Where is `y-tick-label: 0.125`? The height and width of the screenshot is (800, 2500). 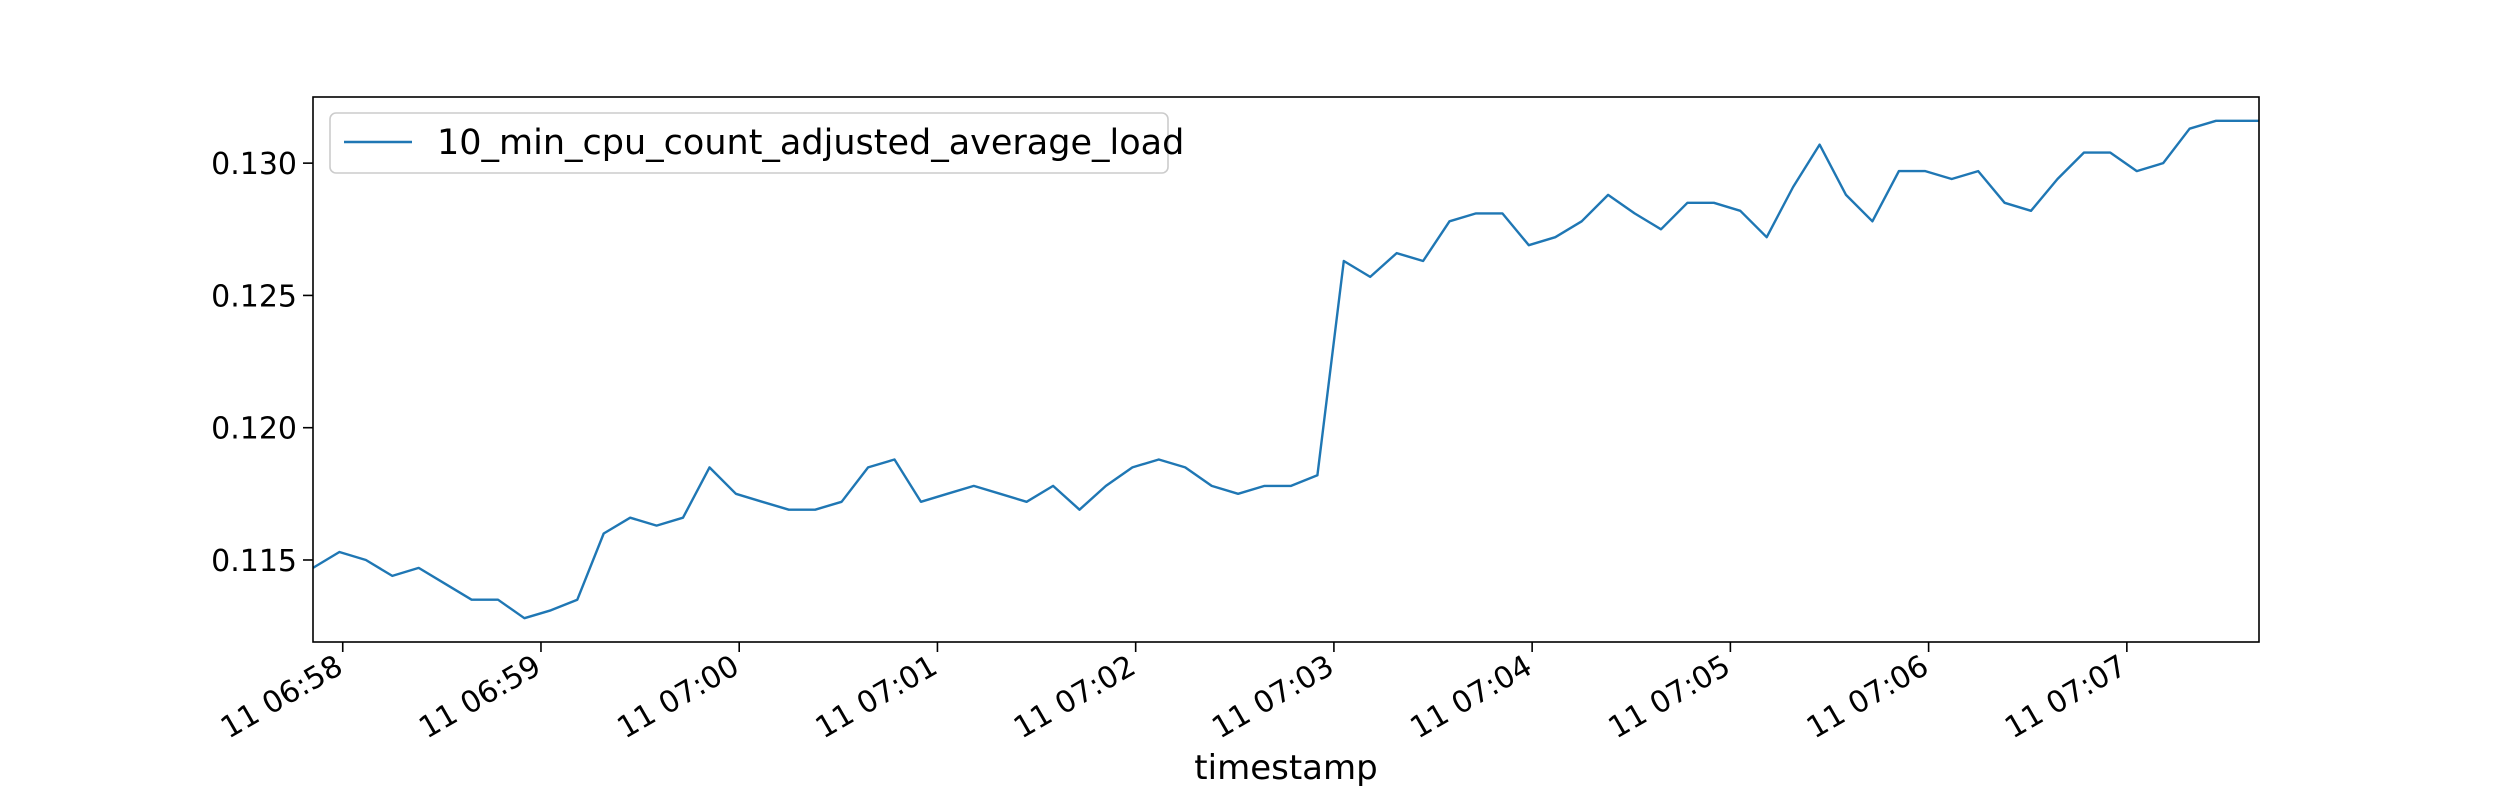 y-tick-label: 0.125 is located at coordinates (254, 296).